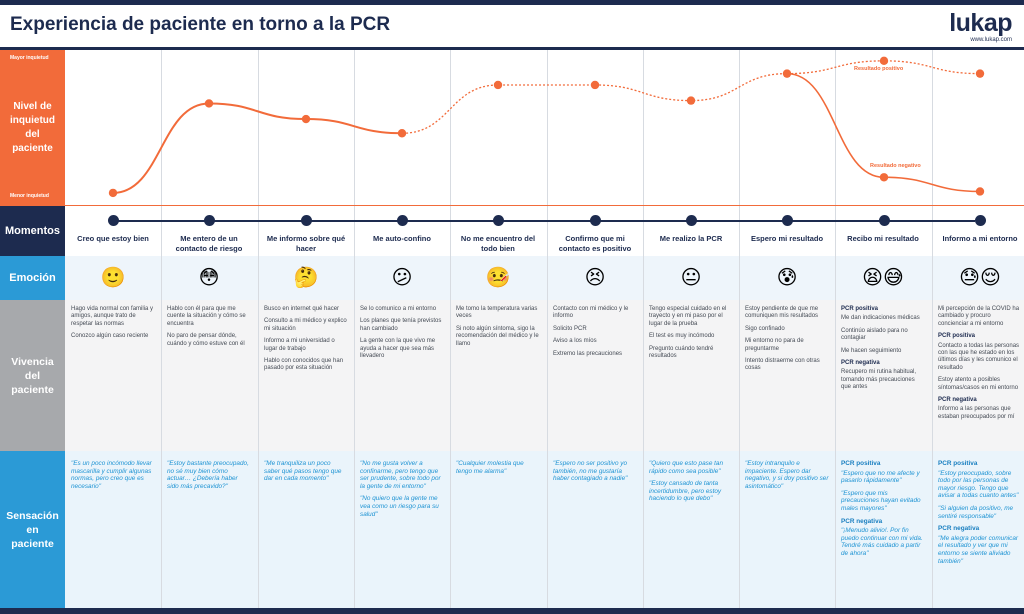 The image size is (1024, 614). What do you see at coordinates (782, 365) in the screenshot?
I see `vivencia-item: Intento distraerme con otras cosas` at bounding box center [782, 365].